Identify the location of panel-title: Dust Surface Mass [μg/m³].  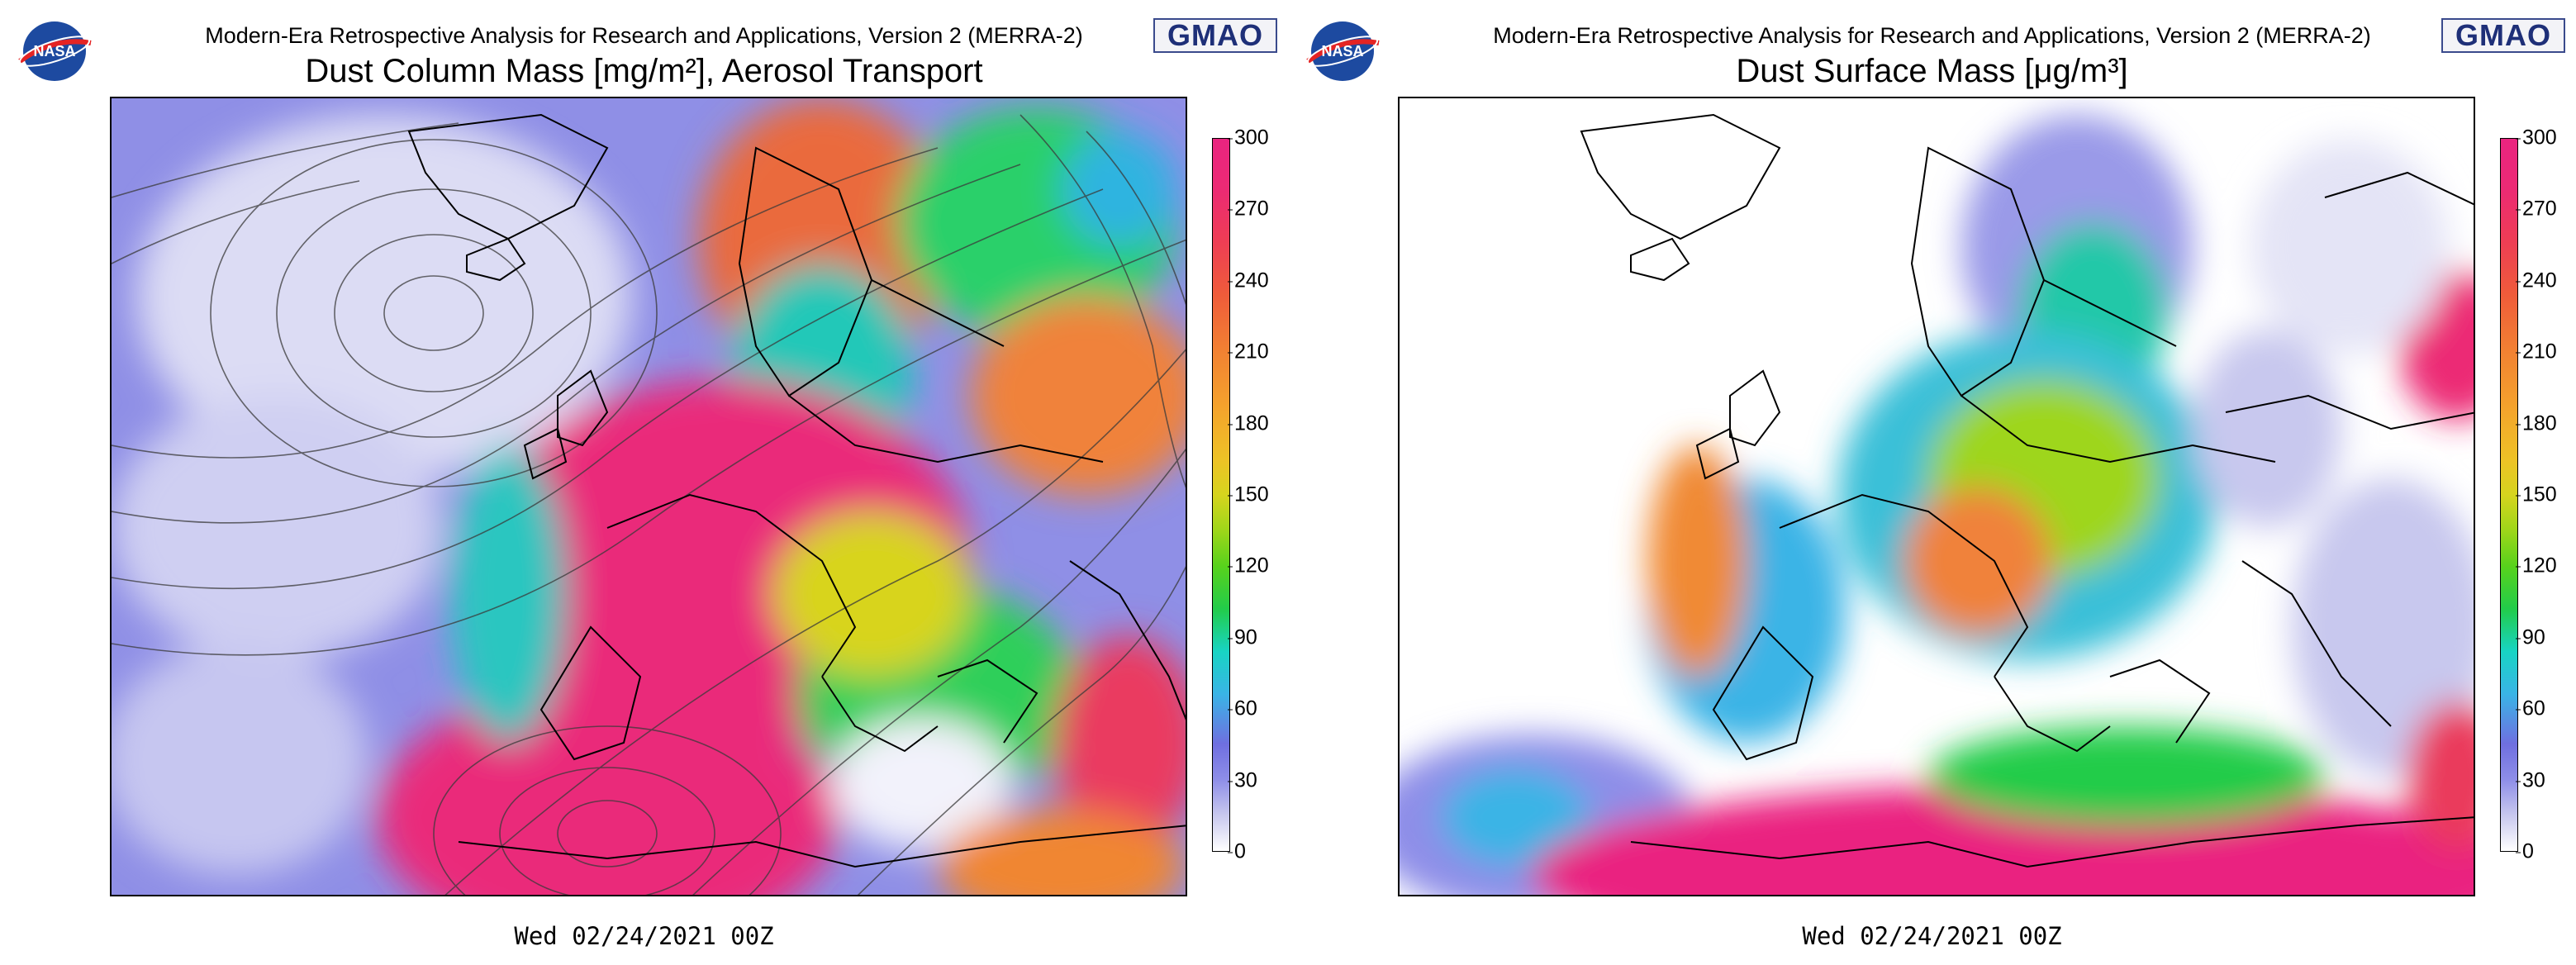
(1932, 71).